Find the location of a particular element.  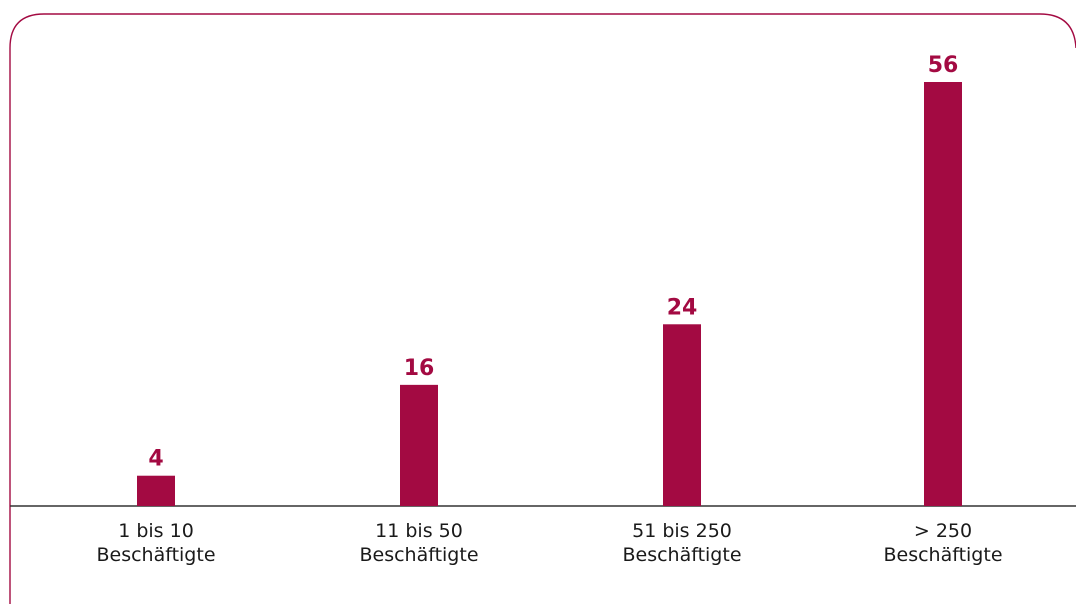

category-label-2-line-2: Beschäftigte is located at coordinates (418, 555).